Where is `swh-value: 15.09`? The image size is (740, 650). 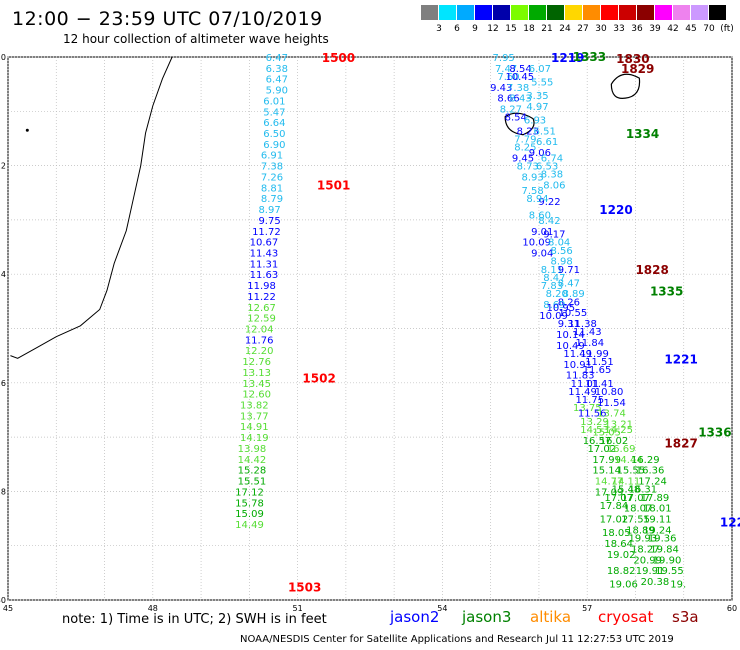 swh-value: 15.09 is located at coordinates (249, 514).